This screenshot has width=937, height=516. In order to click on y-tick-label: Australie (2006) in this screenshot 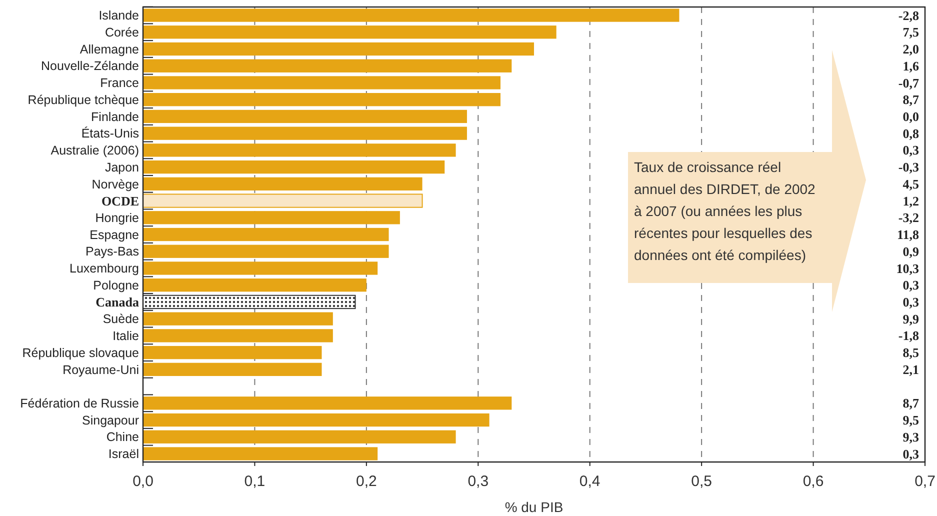, I will do `click(94, 151)`.